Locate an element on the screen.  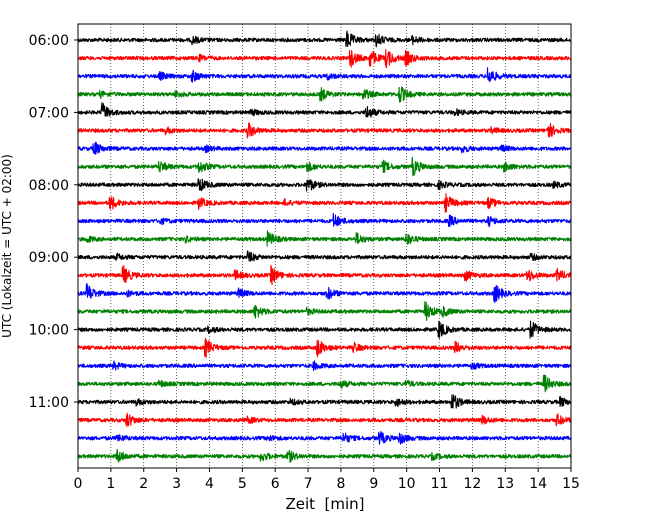
trace-row-10:00 is located at coordinates (324, 329).